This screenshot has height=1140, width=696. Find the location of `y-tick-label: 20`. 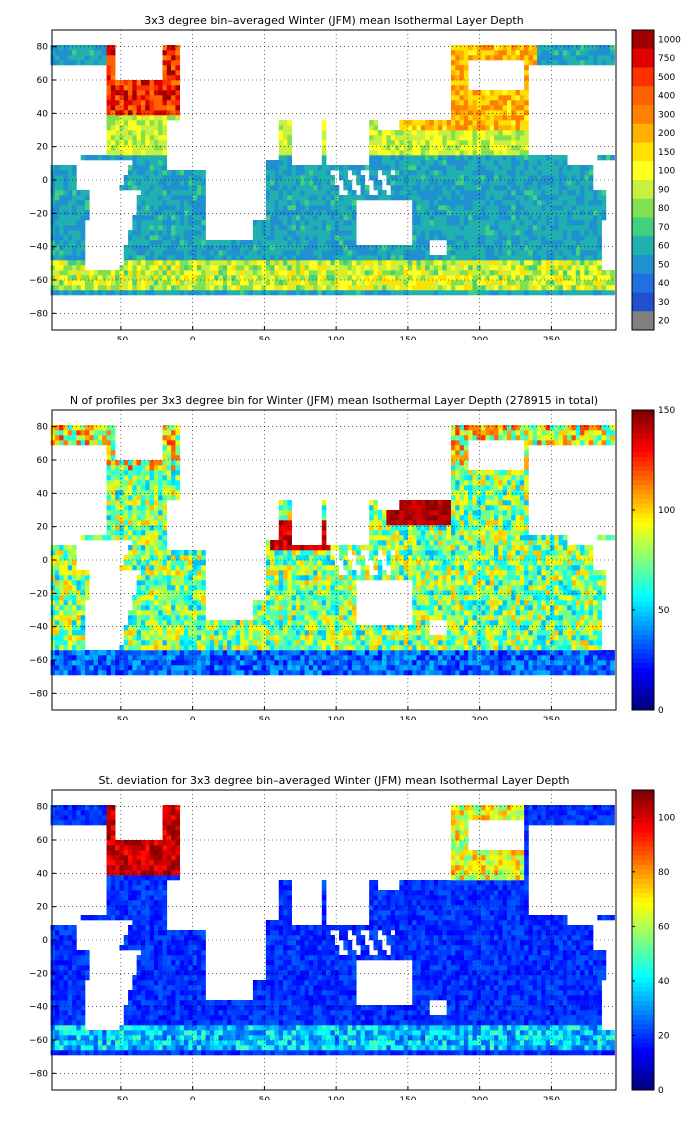

y-tick-label: 20 is located at coordinates (43, 148).